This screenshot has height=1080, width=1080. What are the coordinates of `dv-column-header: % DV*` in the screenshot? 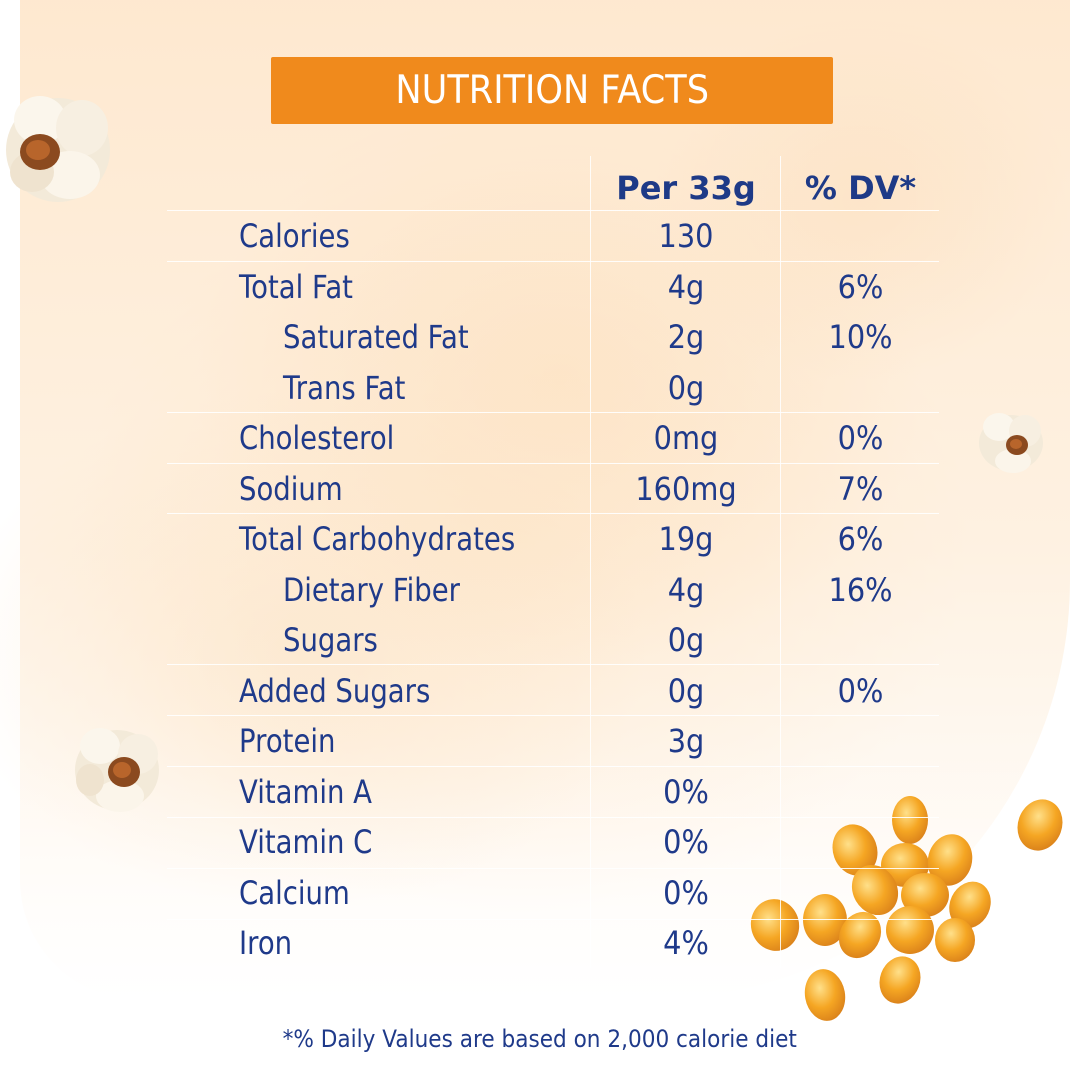 It's located at (860, 188).